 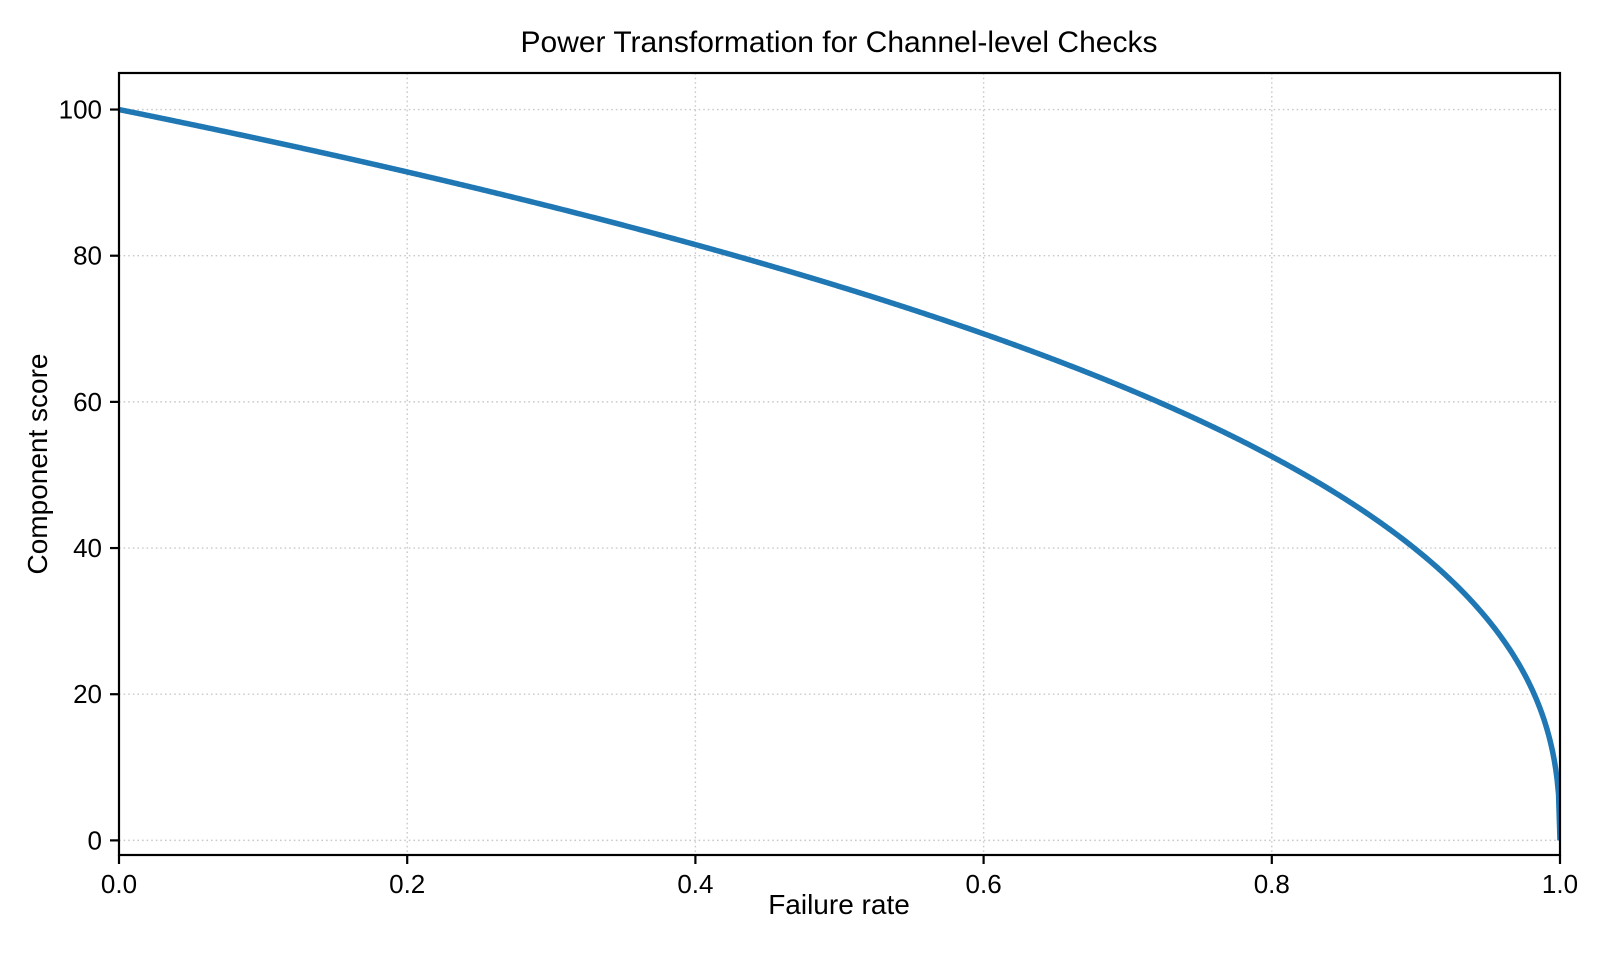 What do you see at coordinates (407, 884) in the screenshot?
I see `x-tick-label-0.2: 0.2` at bounding box center [407, 884].